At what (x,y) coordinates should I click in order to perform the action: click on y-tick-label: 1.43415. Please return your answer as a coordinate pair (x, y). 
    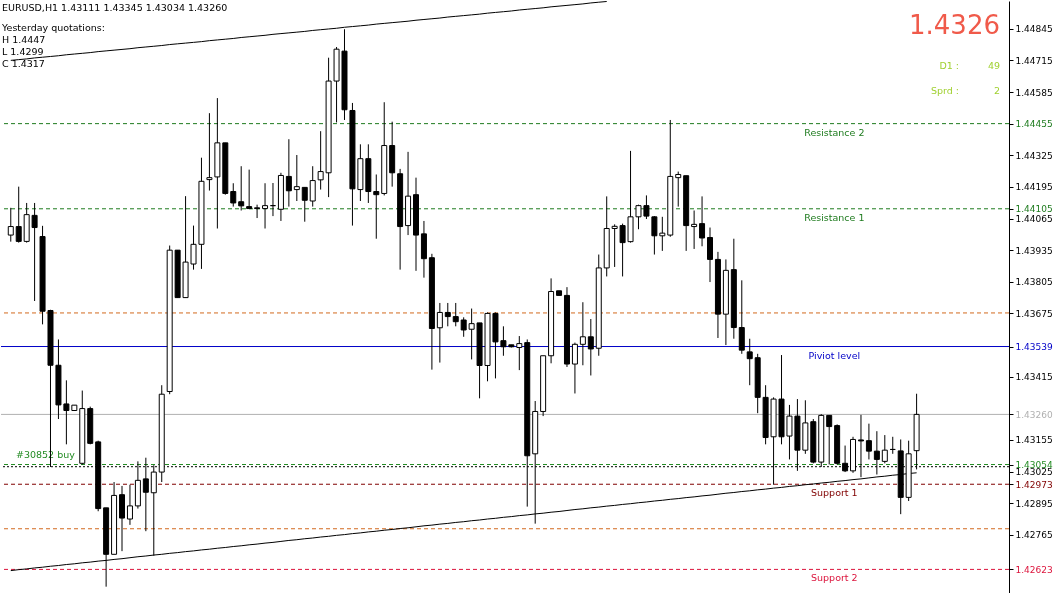
    Looking at the image, I should click on (1034, 377).